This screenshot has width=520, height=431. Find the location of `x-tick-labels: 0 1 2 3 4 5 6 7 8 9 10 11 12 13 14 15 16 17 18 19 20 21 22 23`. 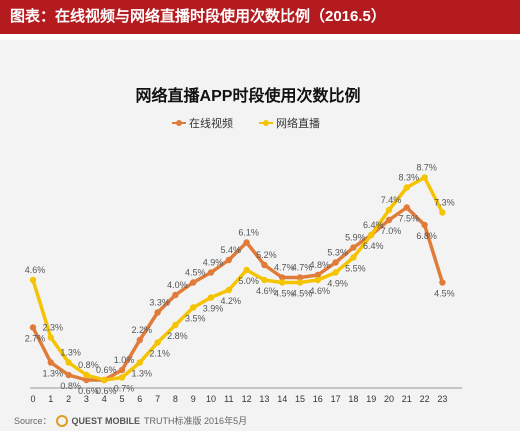

x-tick-labels: 0 1 2 3 4 5 6 7 8 9 10 11 12 13 14 15 16 17 18 19 20 21 22 23 is located at coordinates (238, 399).